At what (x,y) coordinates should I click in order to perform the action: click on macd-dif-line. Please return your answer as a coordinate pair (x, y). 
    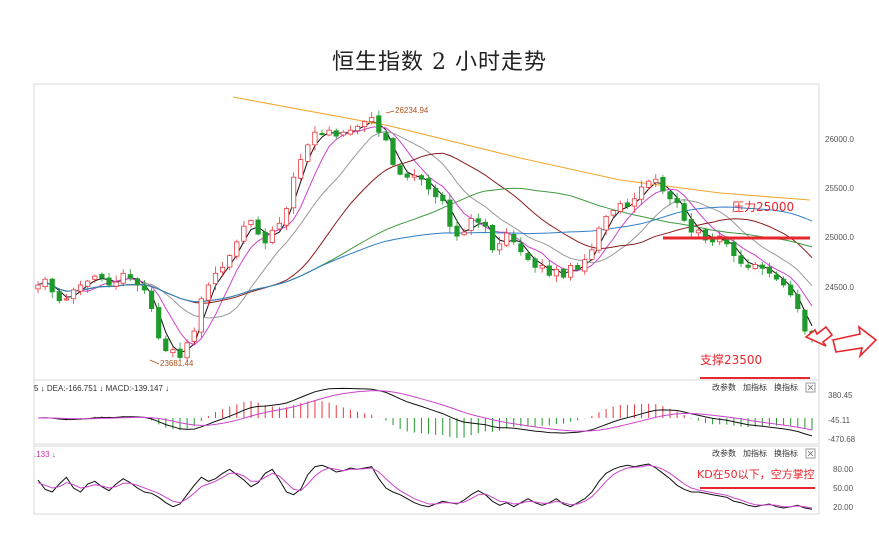
    Looking at the image, I should click on (425, 412).